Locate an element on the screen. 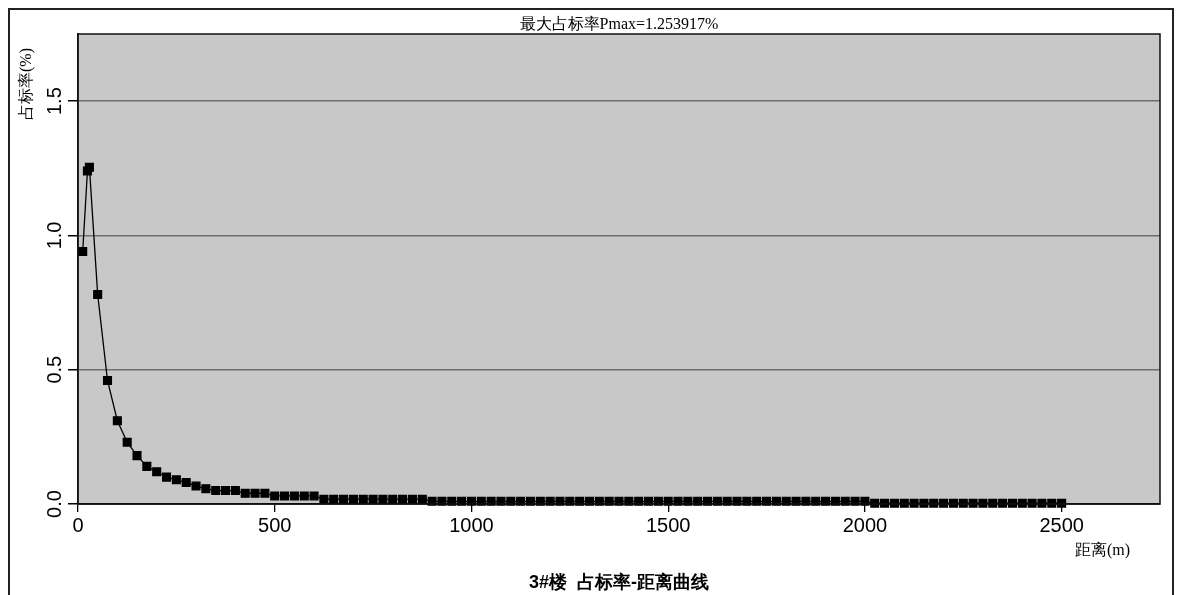 This screenshot has height=595, width=1192. y-tick-label: 1.0 is located at coordinates (53, 235).